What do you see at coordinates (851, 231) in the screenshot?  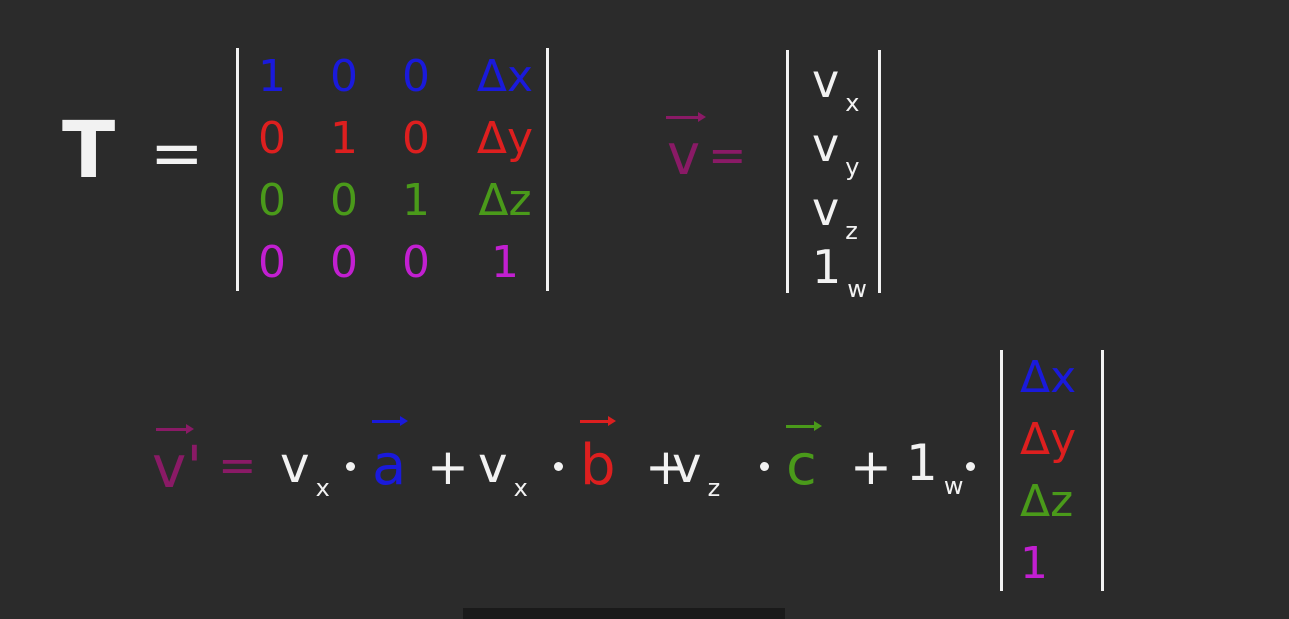 I see `vector-row-sub: z` at bounding box center [851, 231].